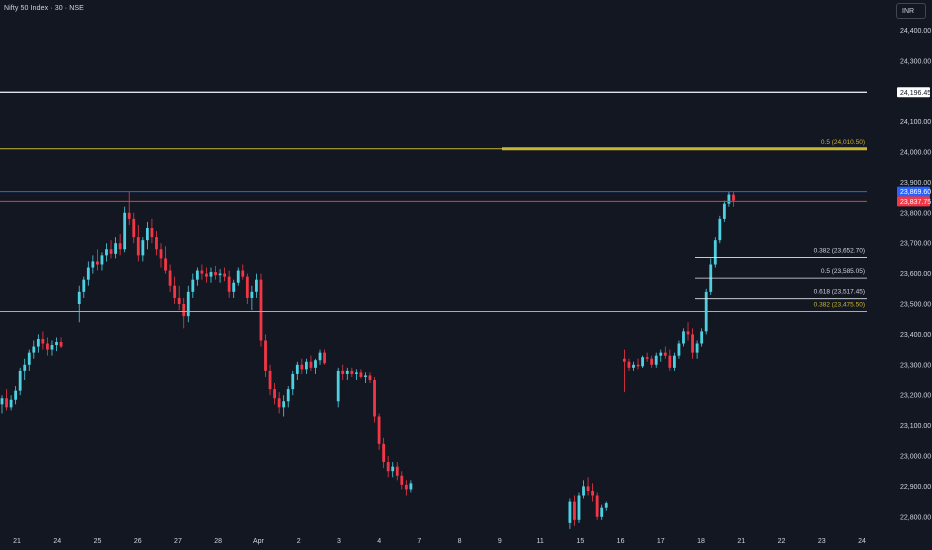 The width and height of the screenshot is (932, 550). I want to click on x-tick-label: 18, so click(701, 541).